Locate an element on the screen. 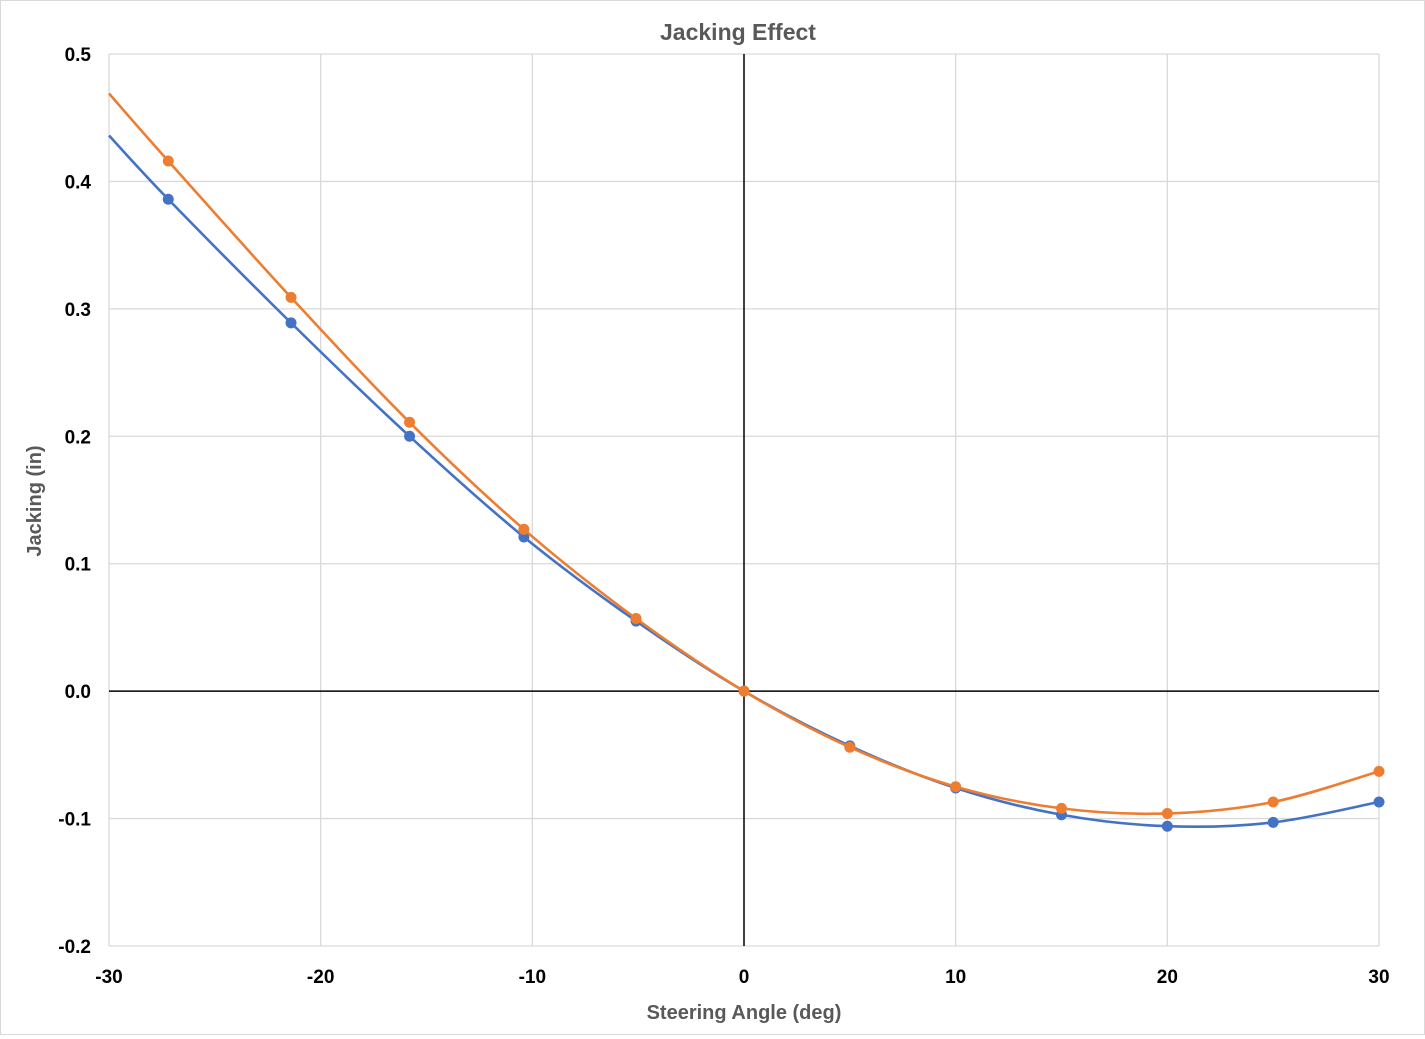 This screenshot has width=1425, height=1039. chart-title: Jacking Effect is located at coordinates (738, 32).